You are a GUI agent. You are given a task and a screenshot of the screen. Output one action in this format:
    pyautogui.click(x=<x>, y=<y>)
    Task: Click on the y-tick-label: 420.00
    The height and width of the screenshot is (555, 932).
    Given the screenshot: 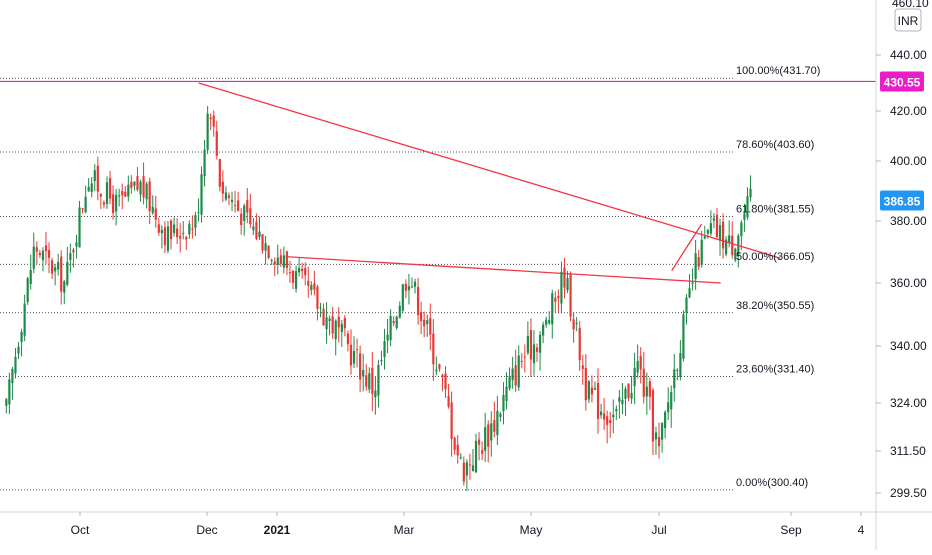 What is the action you would take?
    pyautogui.click(x=908, y=111)
    